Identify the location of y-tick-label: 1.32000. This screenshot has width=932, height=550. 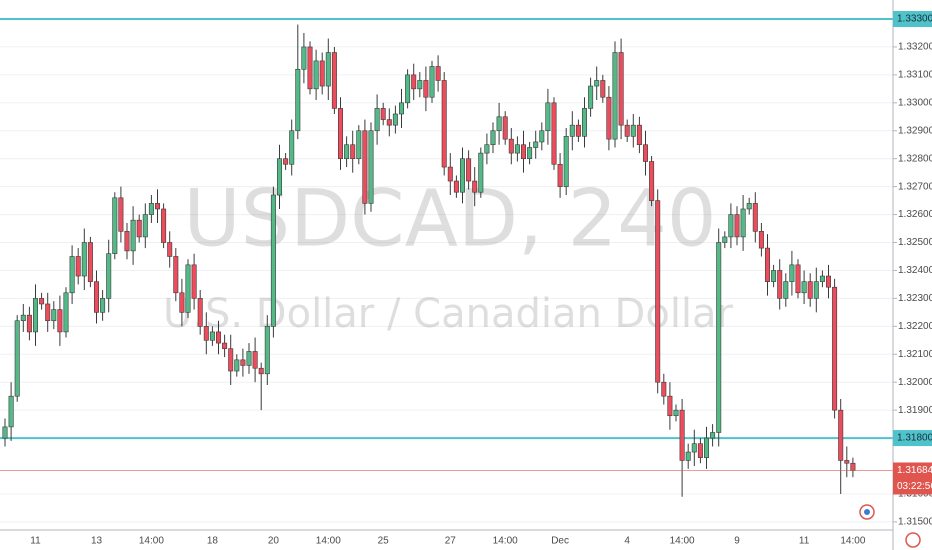
(915, 382).